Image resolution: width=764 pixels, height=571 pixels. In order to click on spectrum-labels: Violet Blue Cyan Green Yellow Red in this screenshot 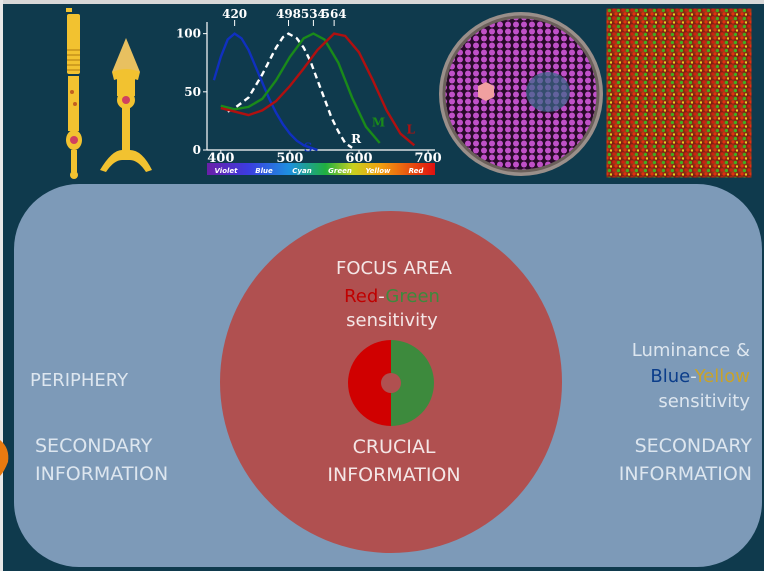, I will do `click(320, 171)`.